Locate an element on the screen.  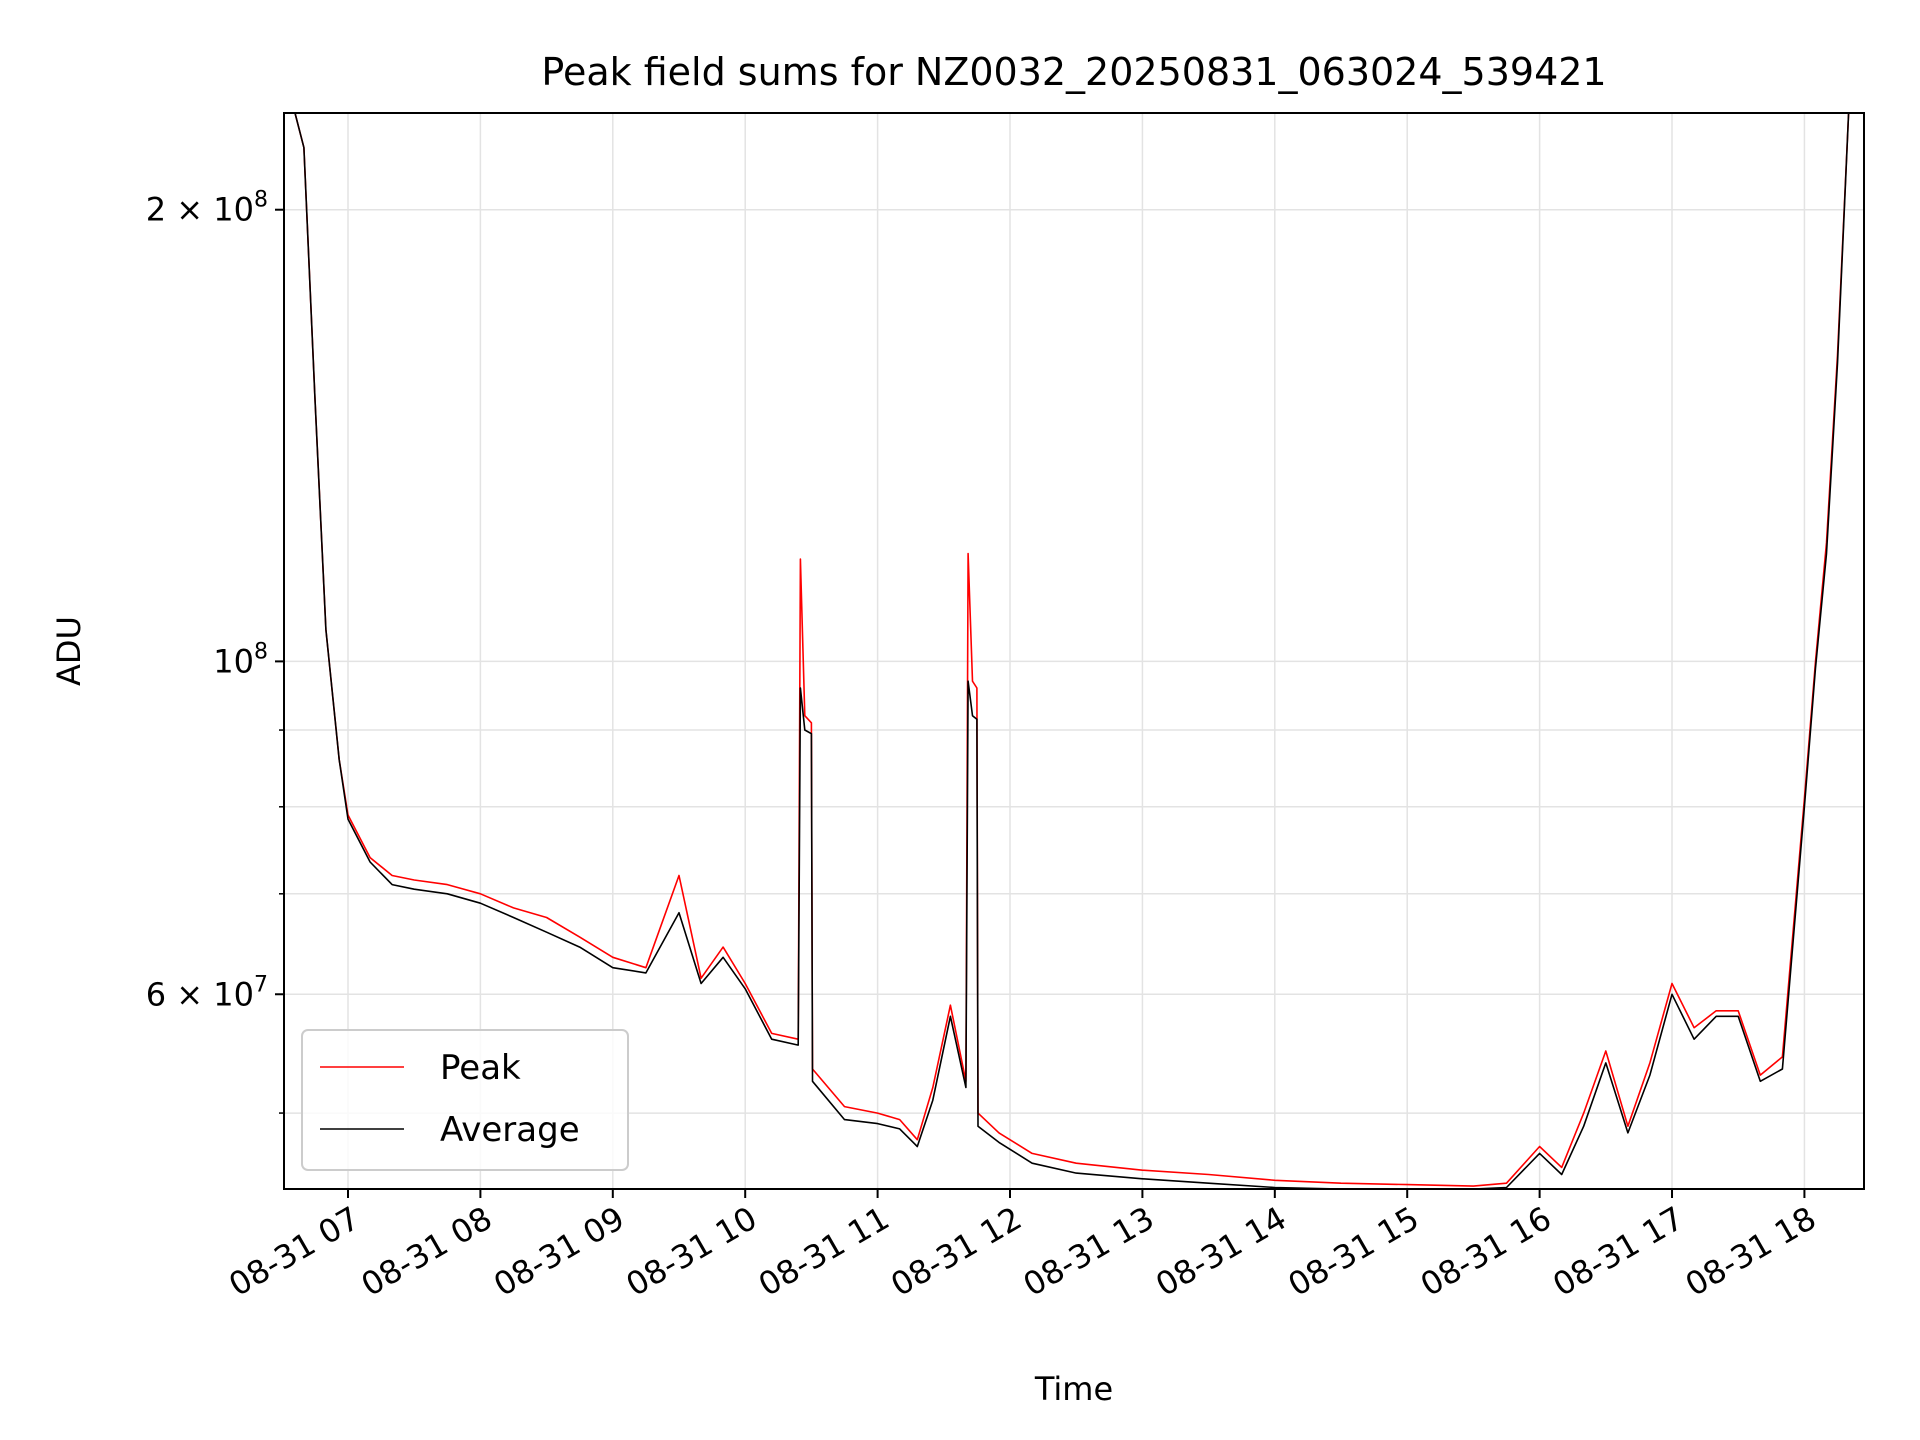
legend: Peak Average is located at coordinates (465, 1100).